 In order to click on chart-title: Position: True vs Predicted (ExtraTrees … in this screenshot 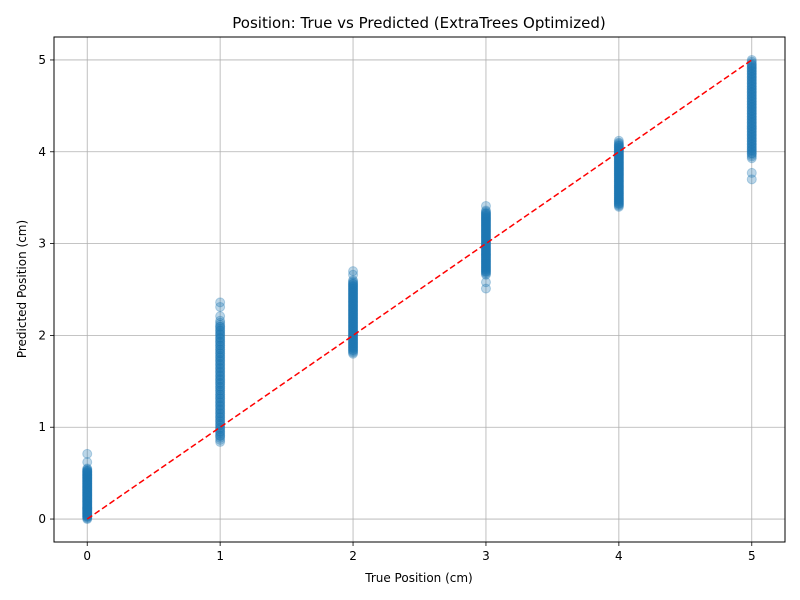, I will do `click(418, 23)`.